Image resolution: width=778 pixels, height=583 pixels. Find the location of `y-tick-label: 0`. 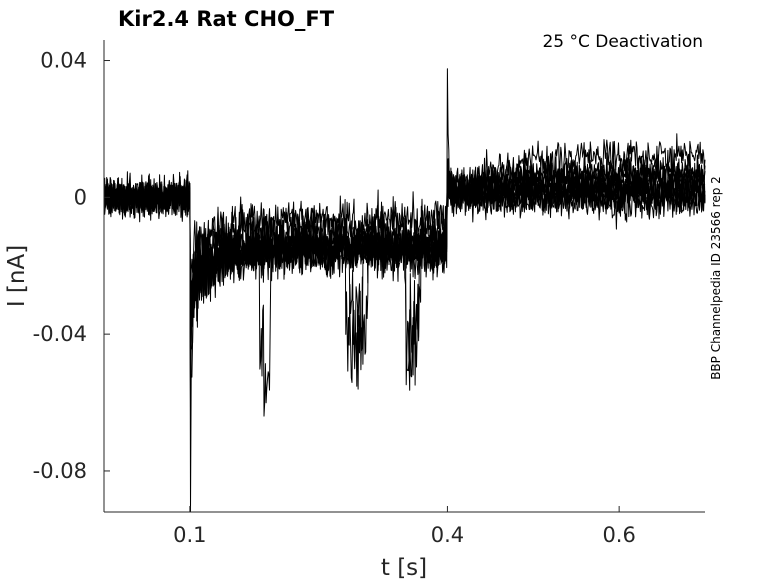

y-tick-label: 0 is located at coordinates (80, 197).